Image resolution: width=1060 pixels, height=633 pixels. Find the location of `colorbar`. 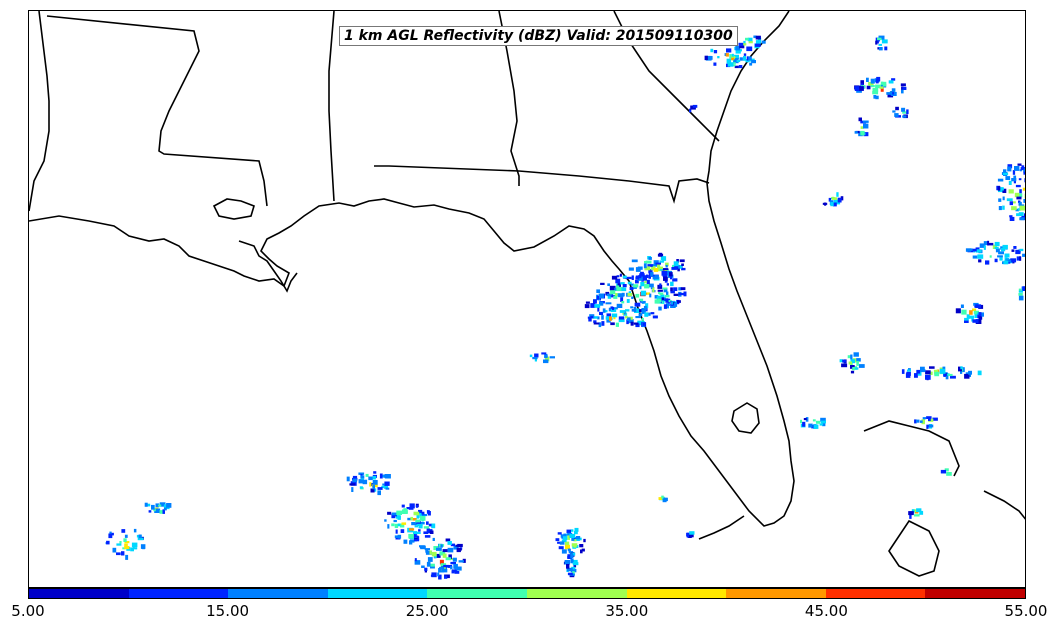

colorbar is located at coordinates (527, 593).